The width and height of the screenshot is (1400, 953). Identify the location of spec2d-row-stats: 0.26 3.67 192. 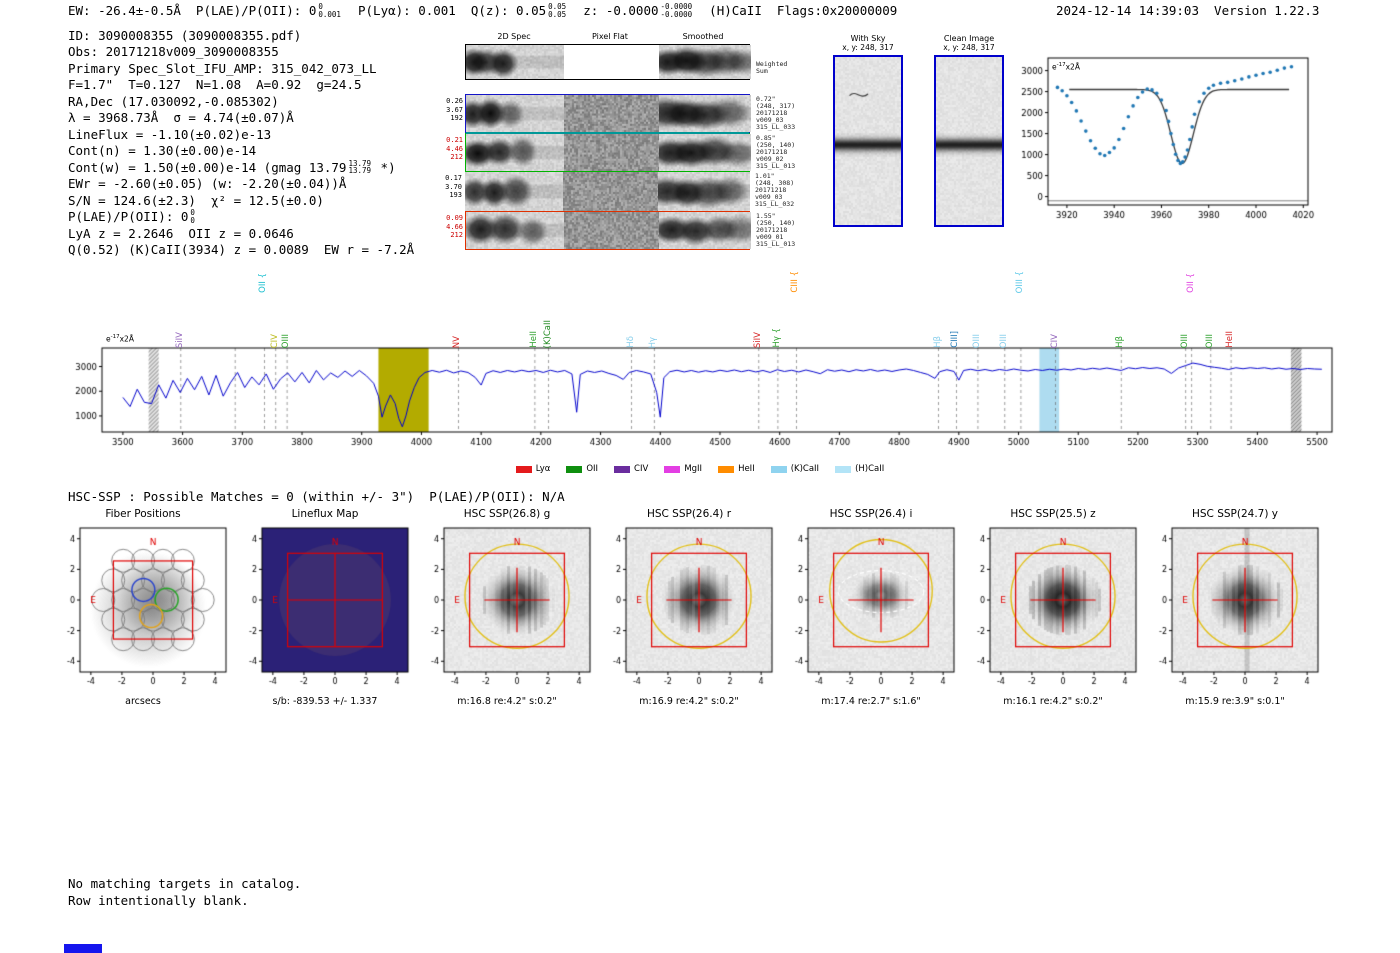
(454, 109).